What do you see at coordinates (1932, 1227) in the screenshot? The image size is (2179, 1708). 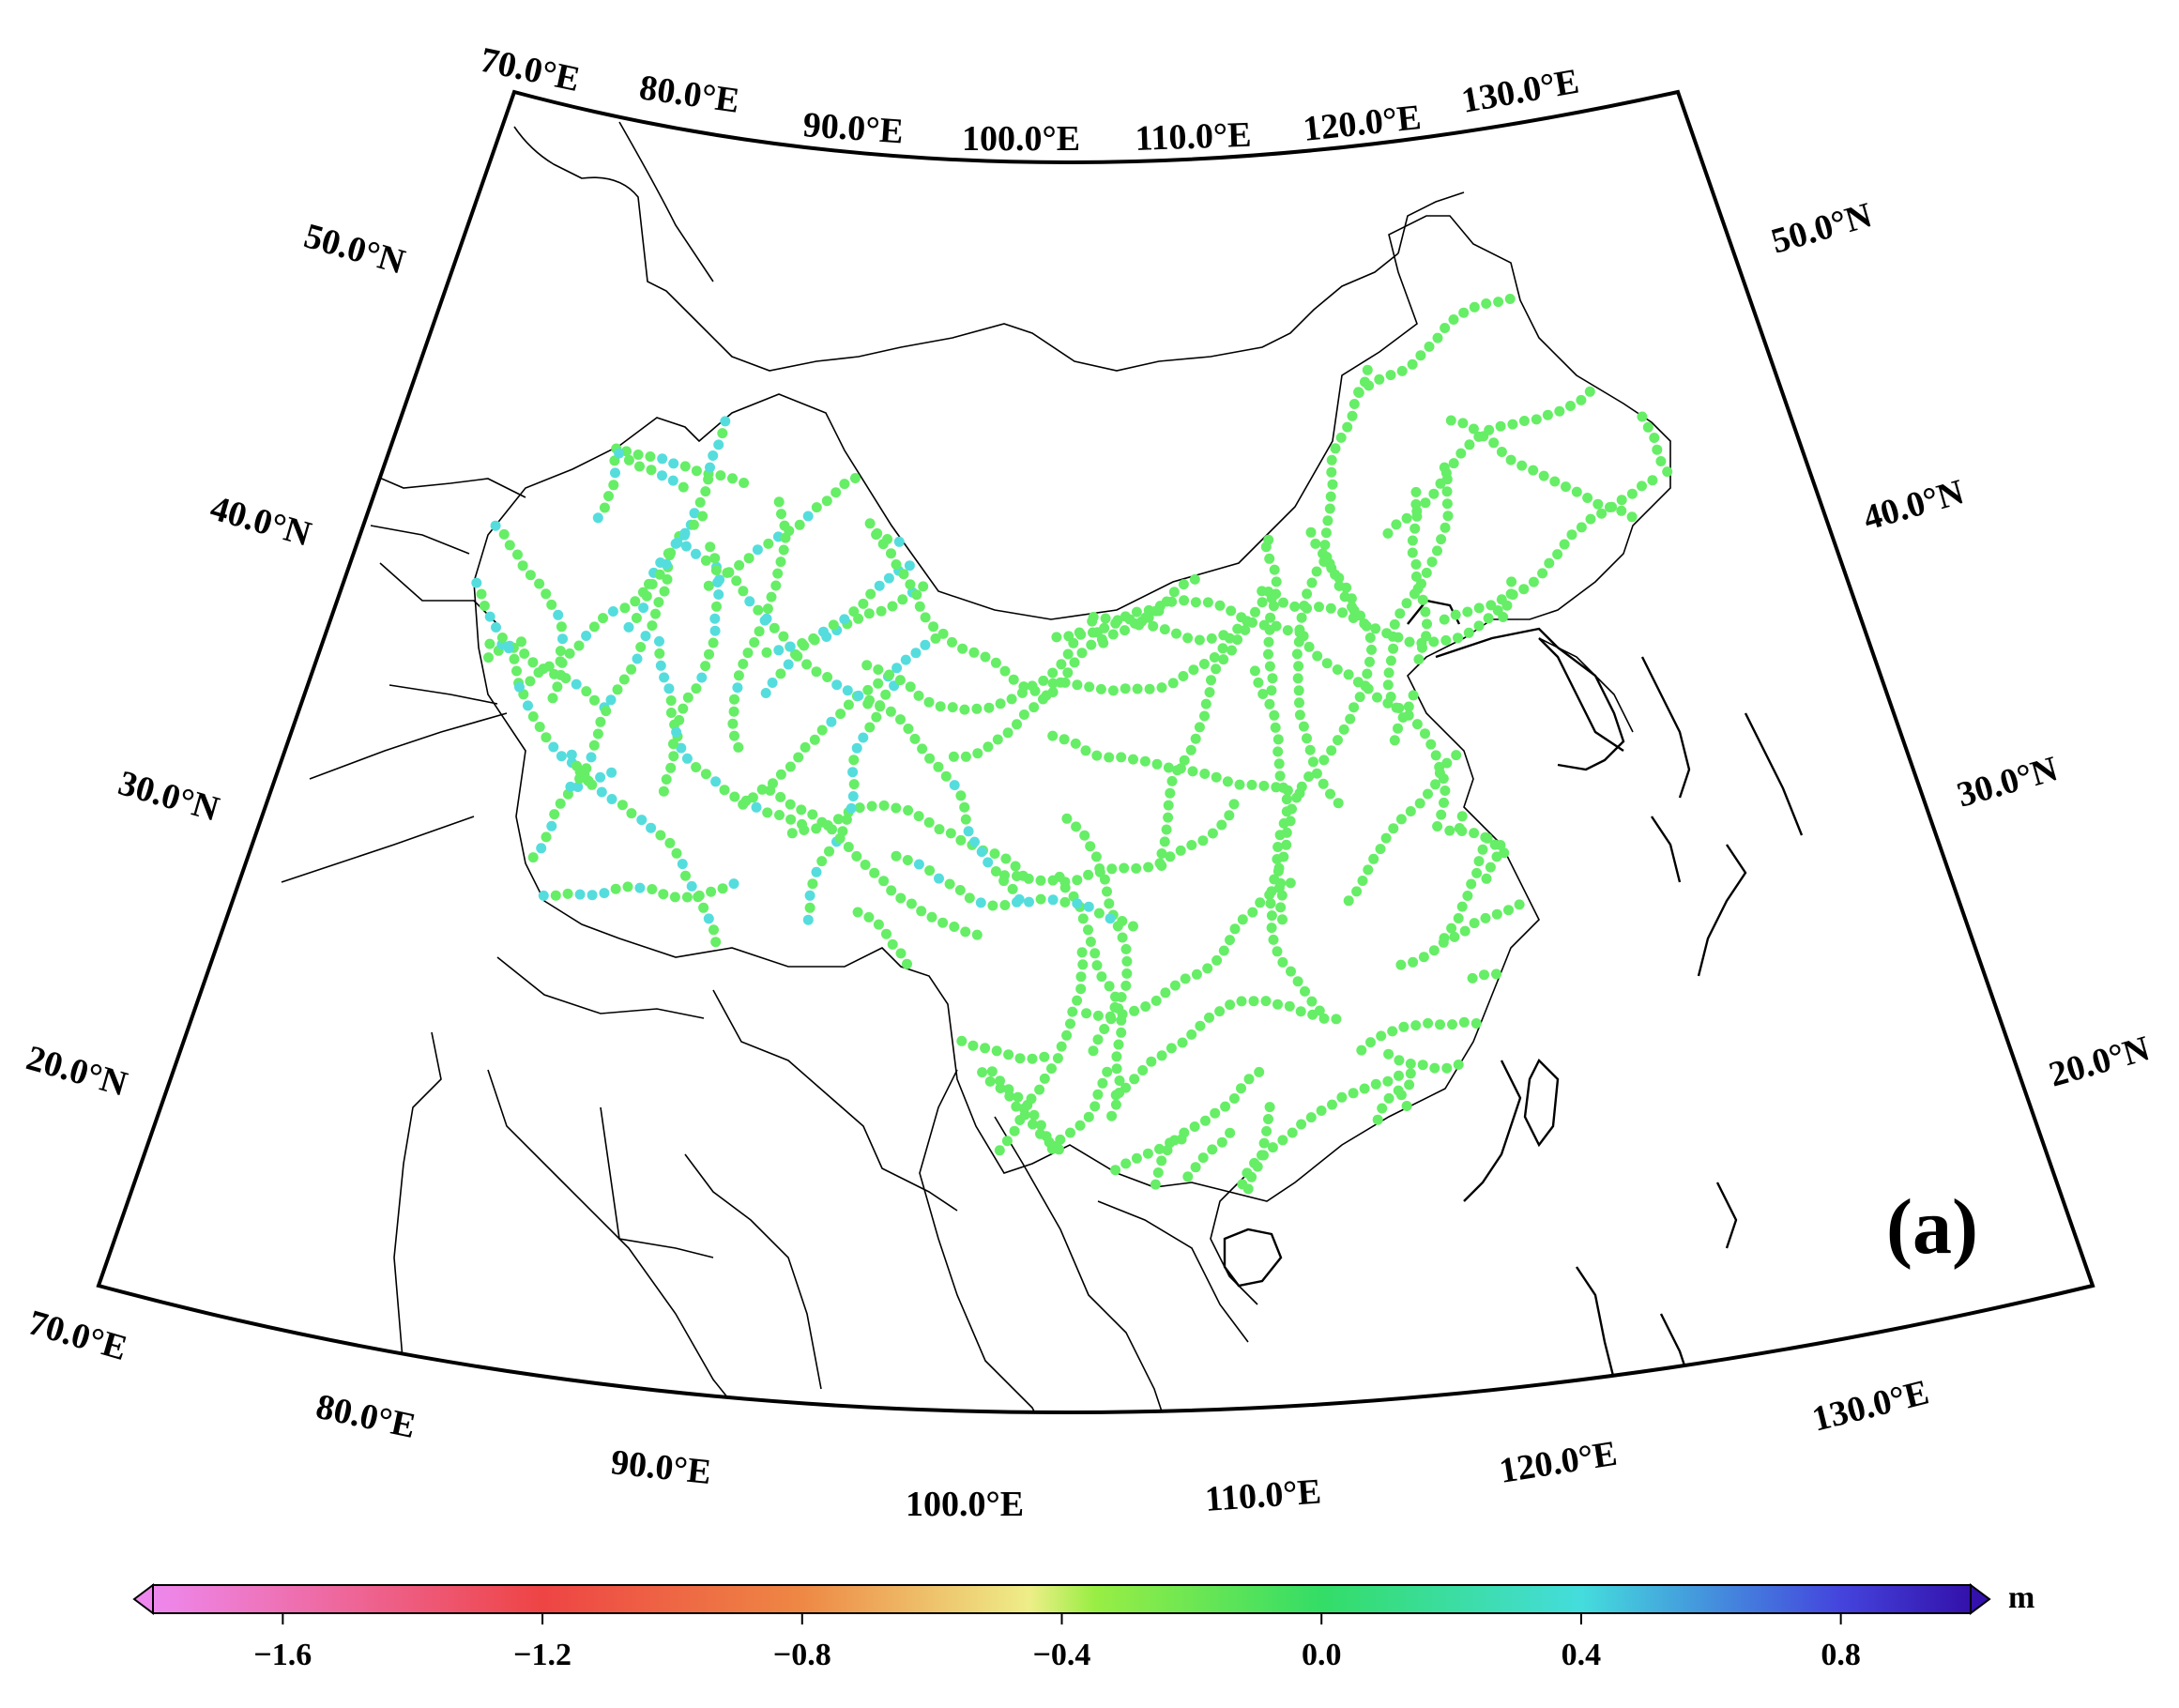 I see `panel-label: (a)` at bounding box center [1932, 1227].